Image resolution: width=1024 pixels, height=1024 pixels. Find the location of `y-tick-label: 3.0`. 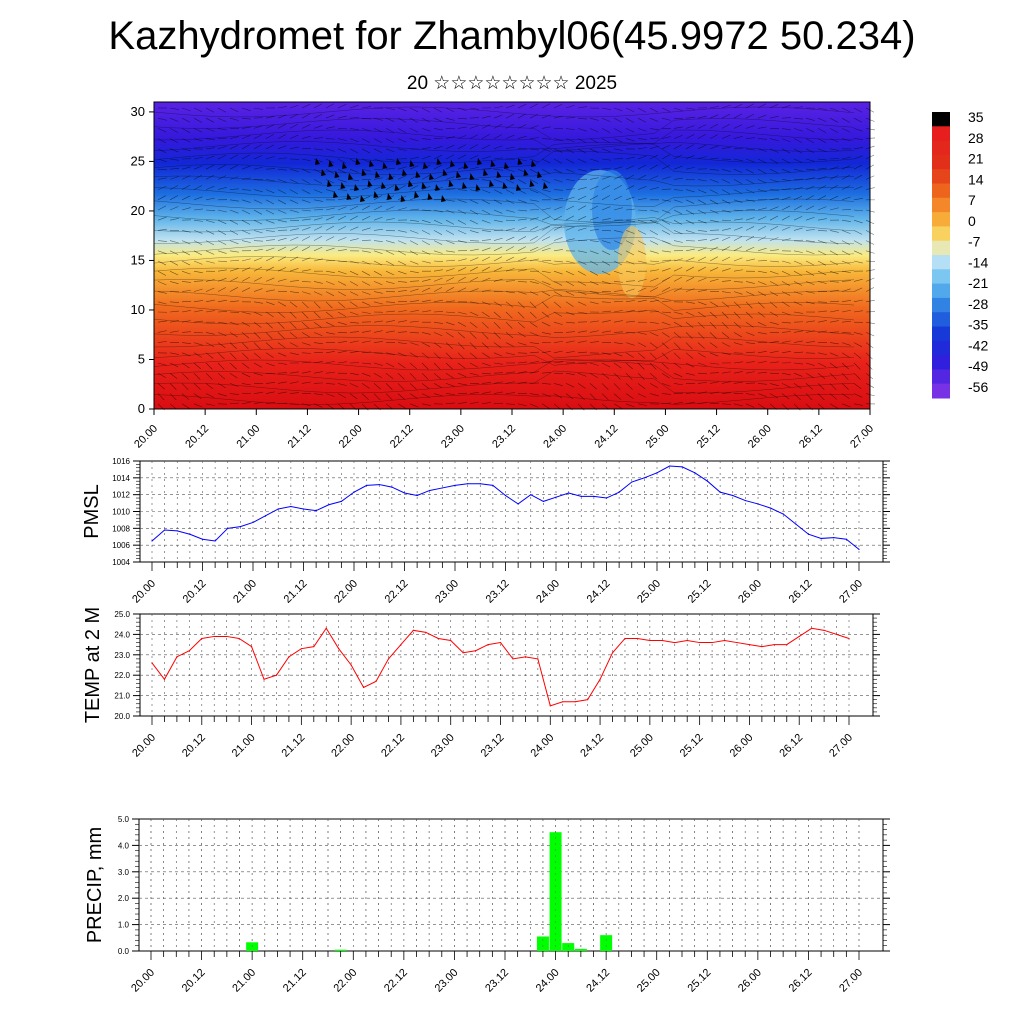

y-tick-label: 3.0 is located at coordinates (124, 872).